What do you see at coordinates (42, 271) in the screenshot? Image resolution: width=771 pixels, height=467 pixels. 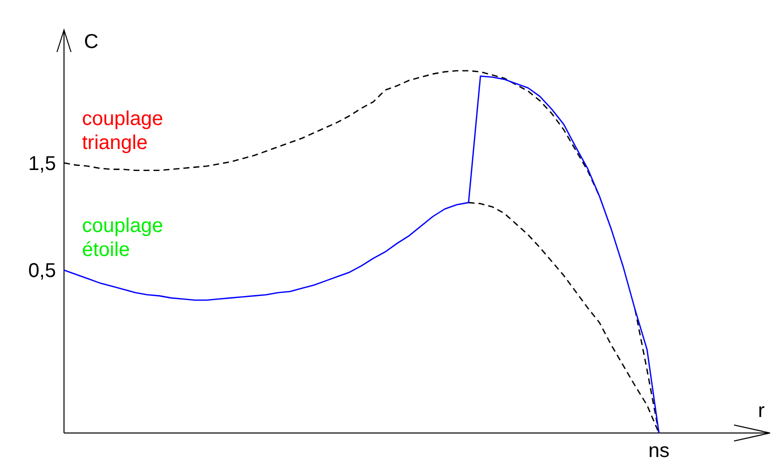 I see `y-tick-label: 0,5` at bounding box center [42, 271].